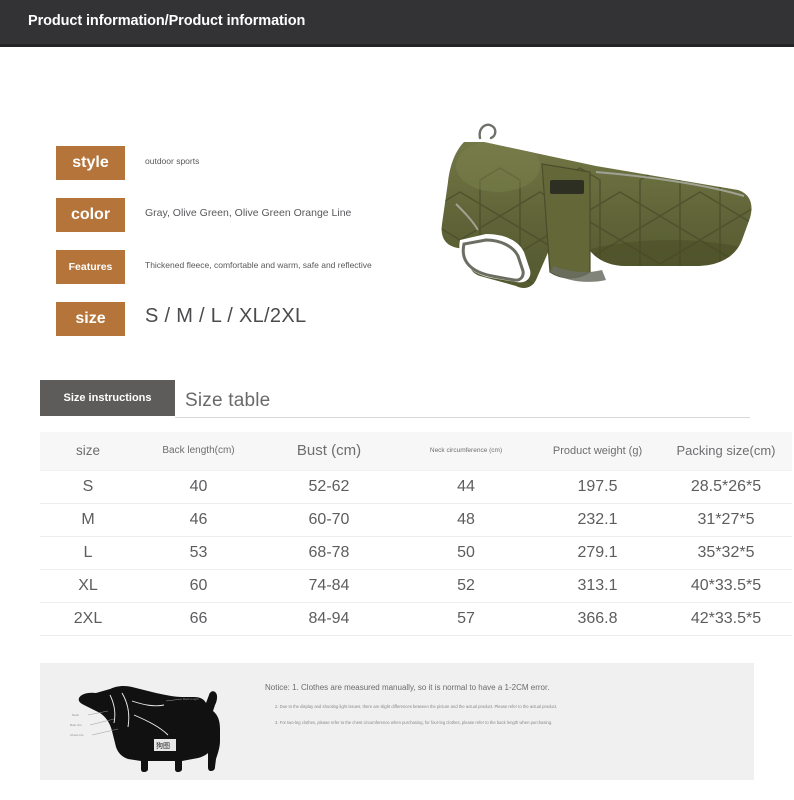  I want to click on table-row: 2XL 66 84-94 57 366.8 42*33.5*5, so click(416, 619).